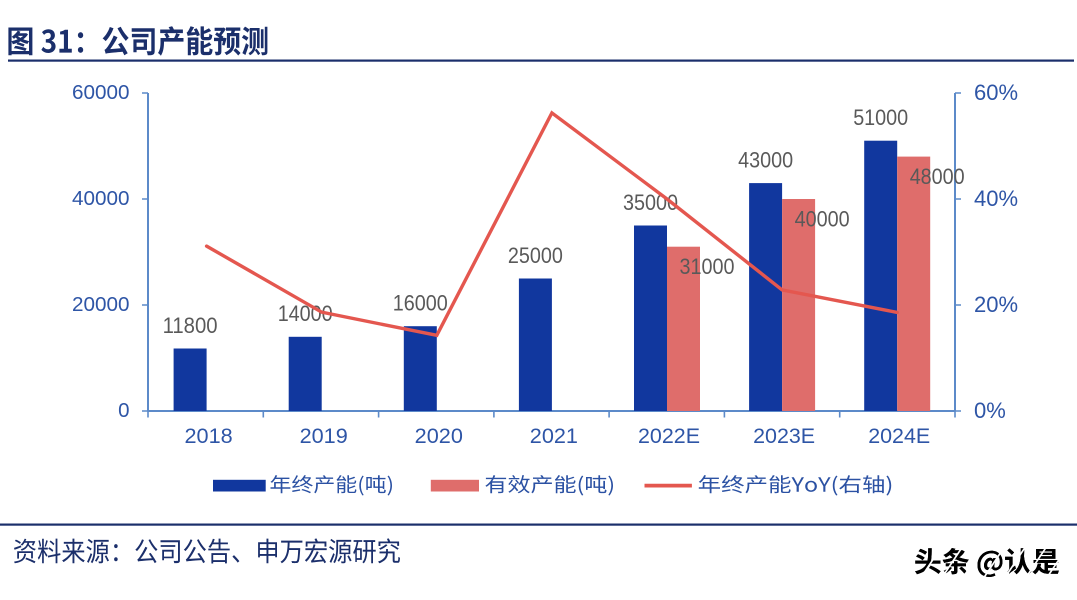 Image resolution: width=1077 pixels, height=600 pixels. Describe the element at coordinates (899, 436) in the screenshot. I see `svg-text: 2024E` at that location.